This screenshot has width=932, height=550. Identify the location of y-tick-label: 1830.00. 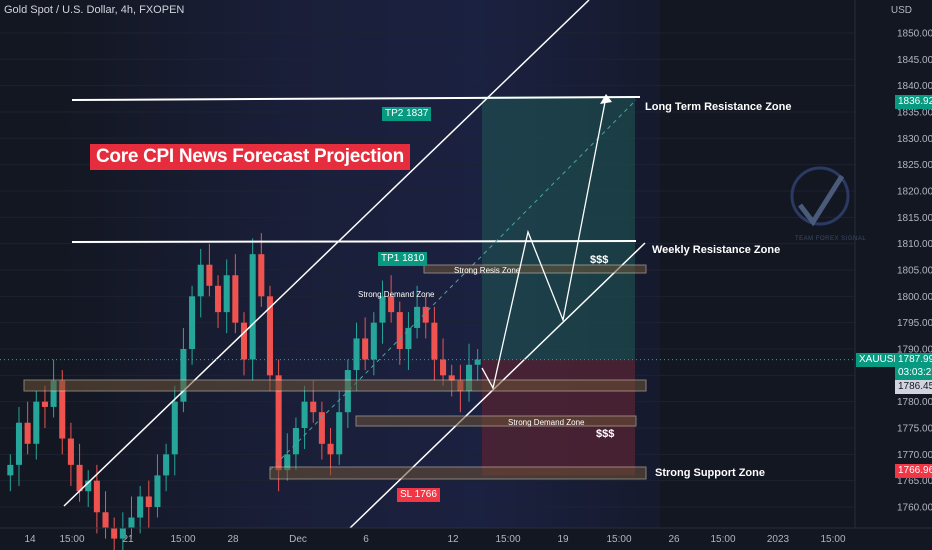
(914, 139).